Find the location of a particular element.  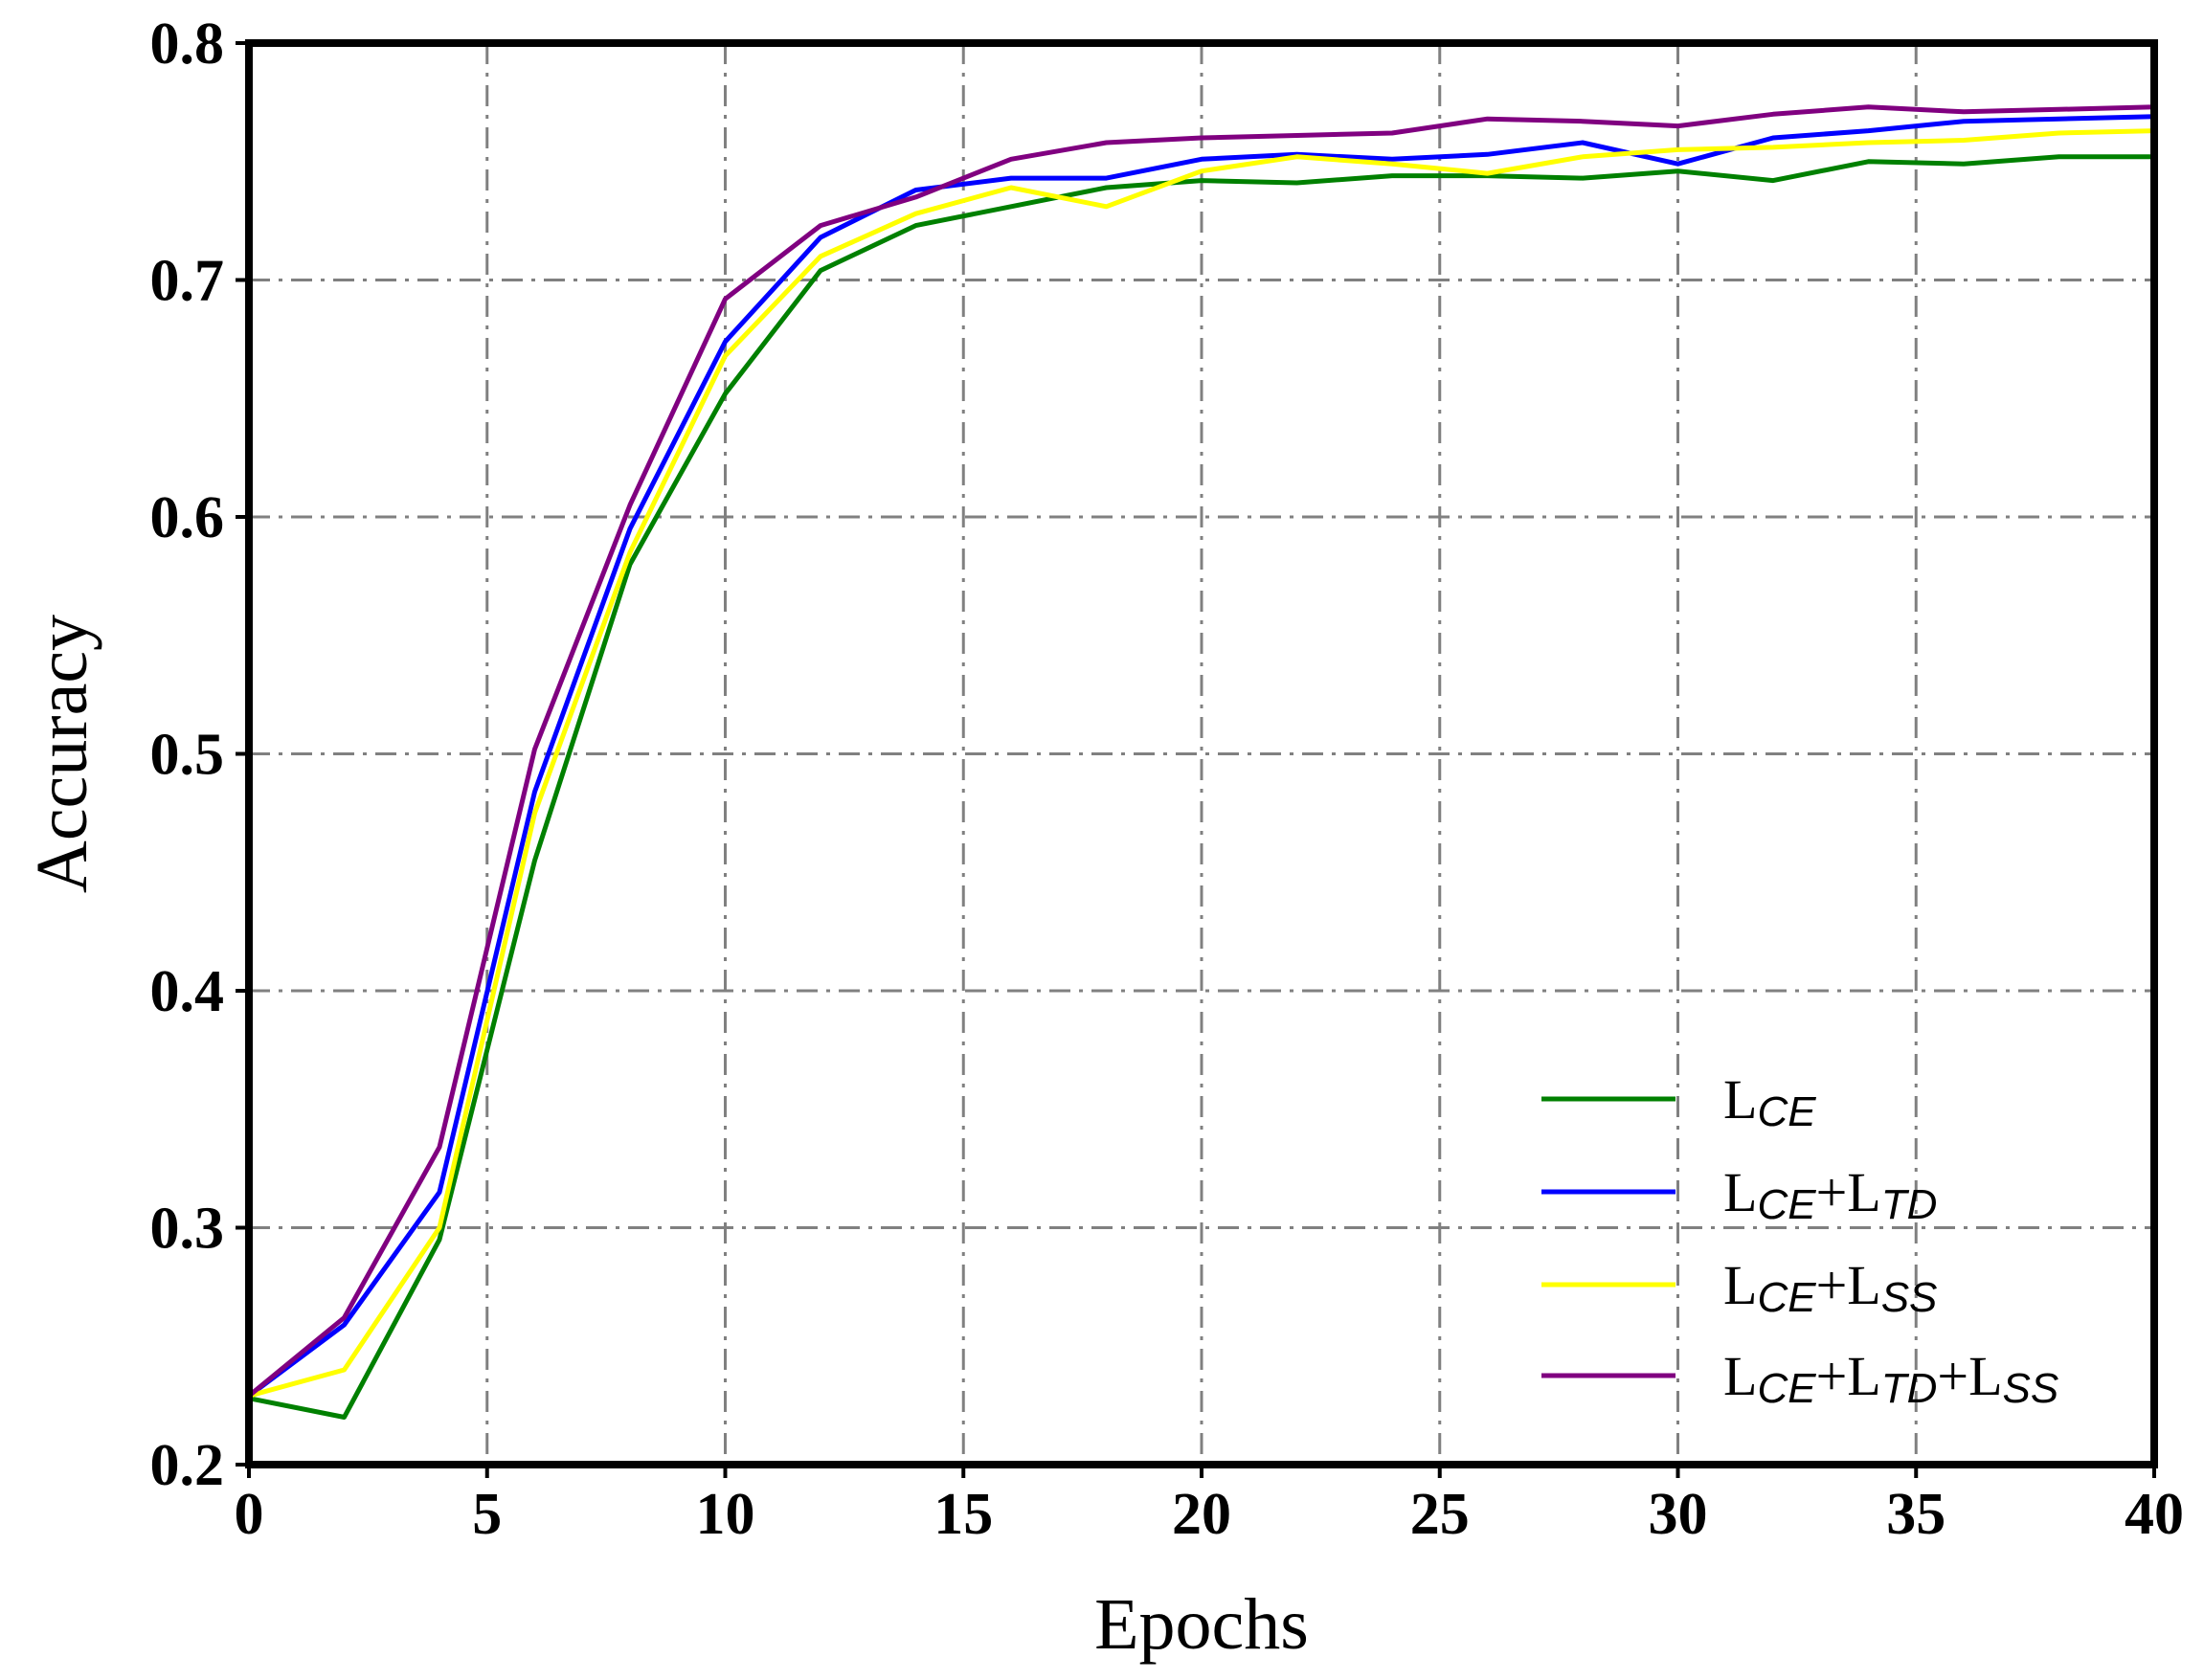

x-tick-label: 5 is located at coordinates (487, 1515).